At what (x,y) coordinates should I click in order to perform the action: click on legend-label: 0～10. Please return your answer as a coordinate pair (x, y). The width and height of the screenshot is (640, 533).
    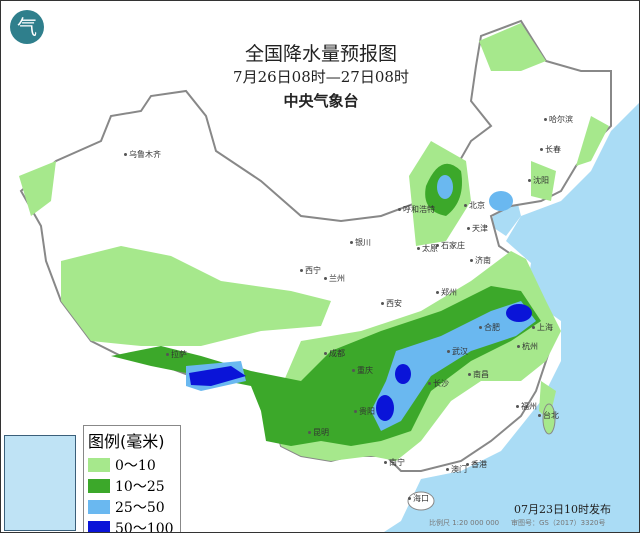
    Looking at the image, I should click on (135, 465).